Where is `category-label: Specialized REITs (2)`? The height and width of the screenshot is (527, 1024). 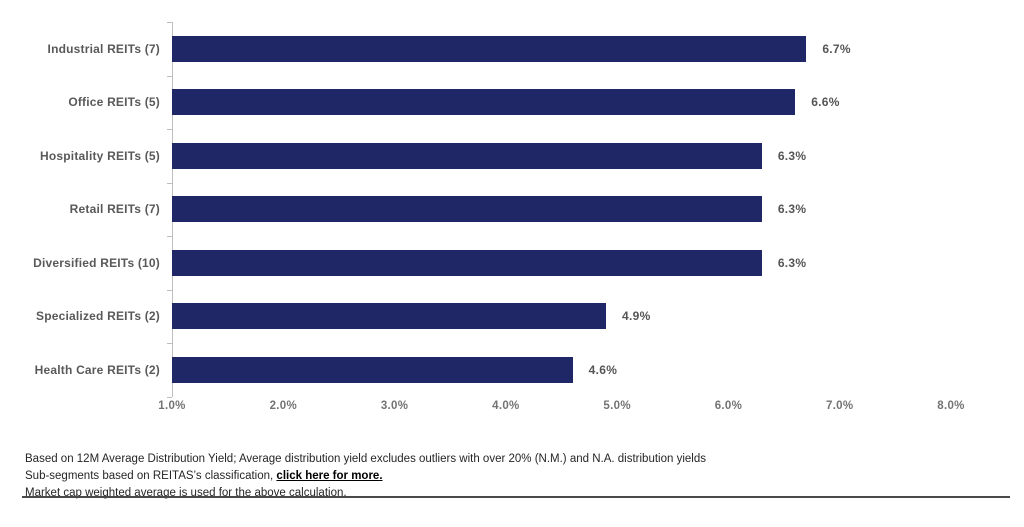
category-label: Specialized REITs (2) is located at coordinates (97, 316).